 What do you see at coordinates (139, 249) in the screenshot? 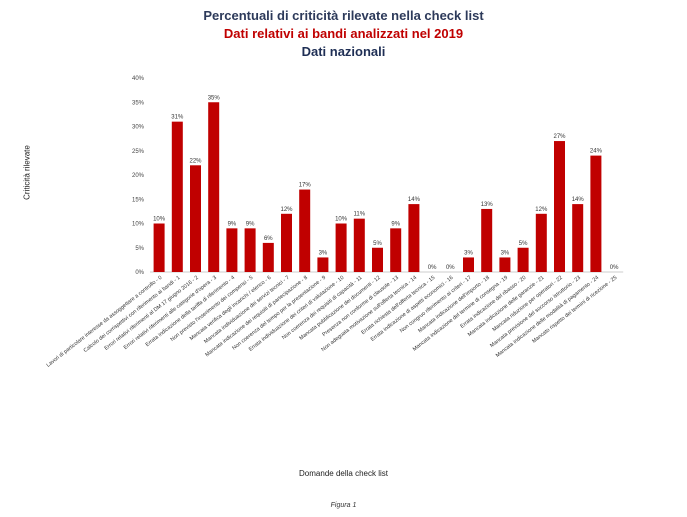
I see `y-tick-label: 5%` at bounding box center [139, 249].